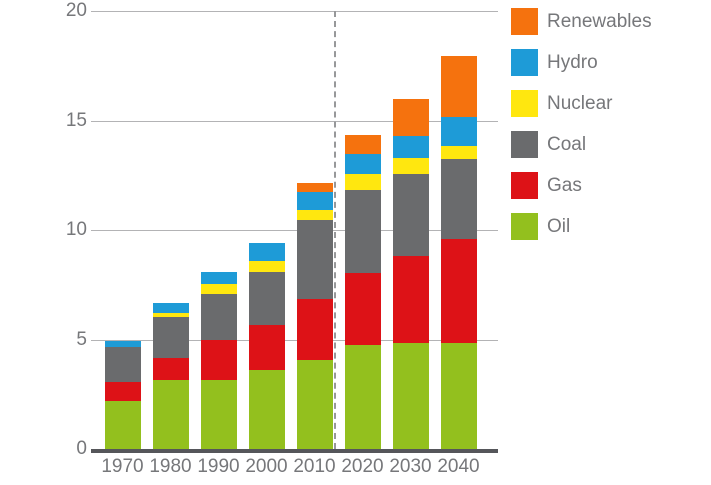 The width and height of the screenshot is (711, 485). I want to click on forecast-divider-line, so click(334, 230).